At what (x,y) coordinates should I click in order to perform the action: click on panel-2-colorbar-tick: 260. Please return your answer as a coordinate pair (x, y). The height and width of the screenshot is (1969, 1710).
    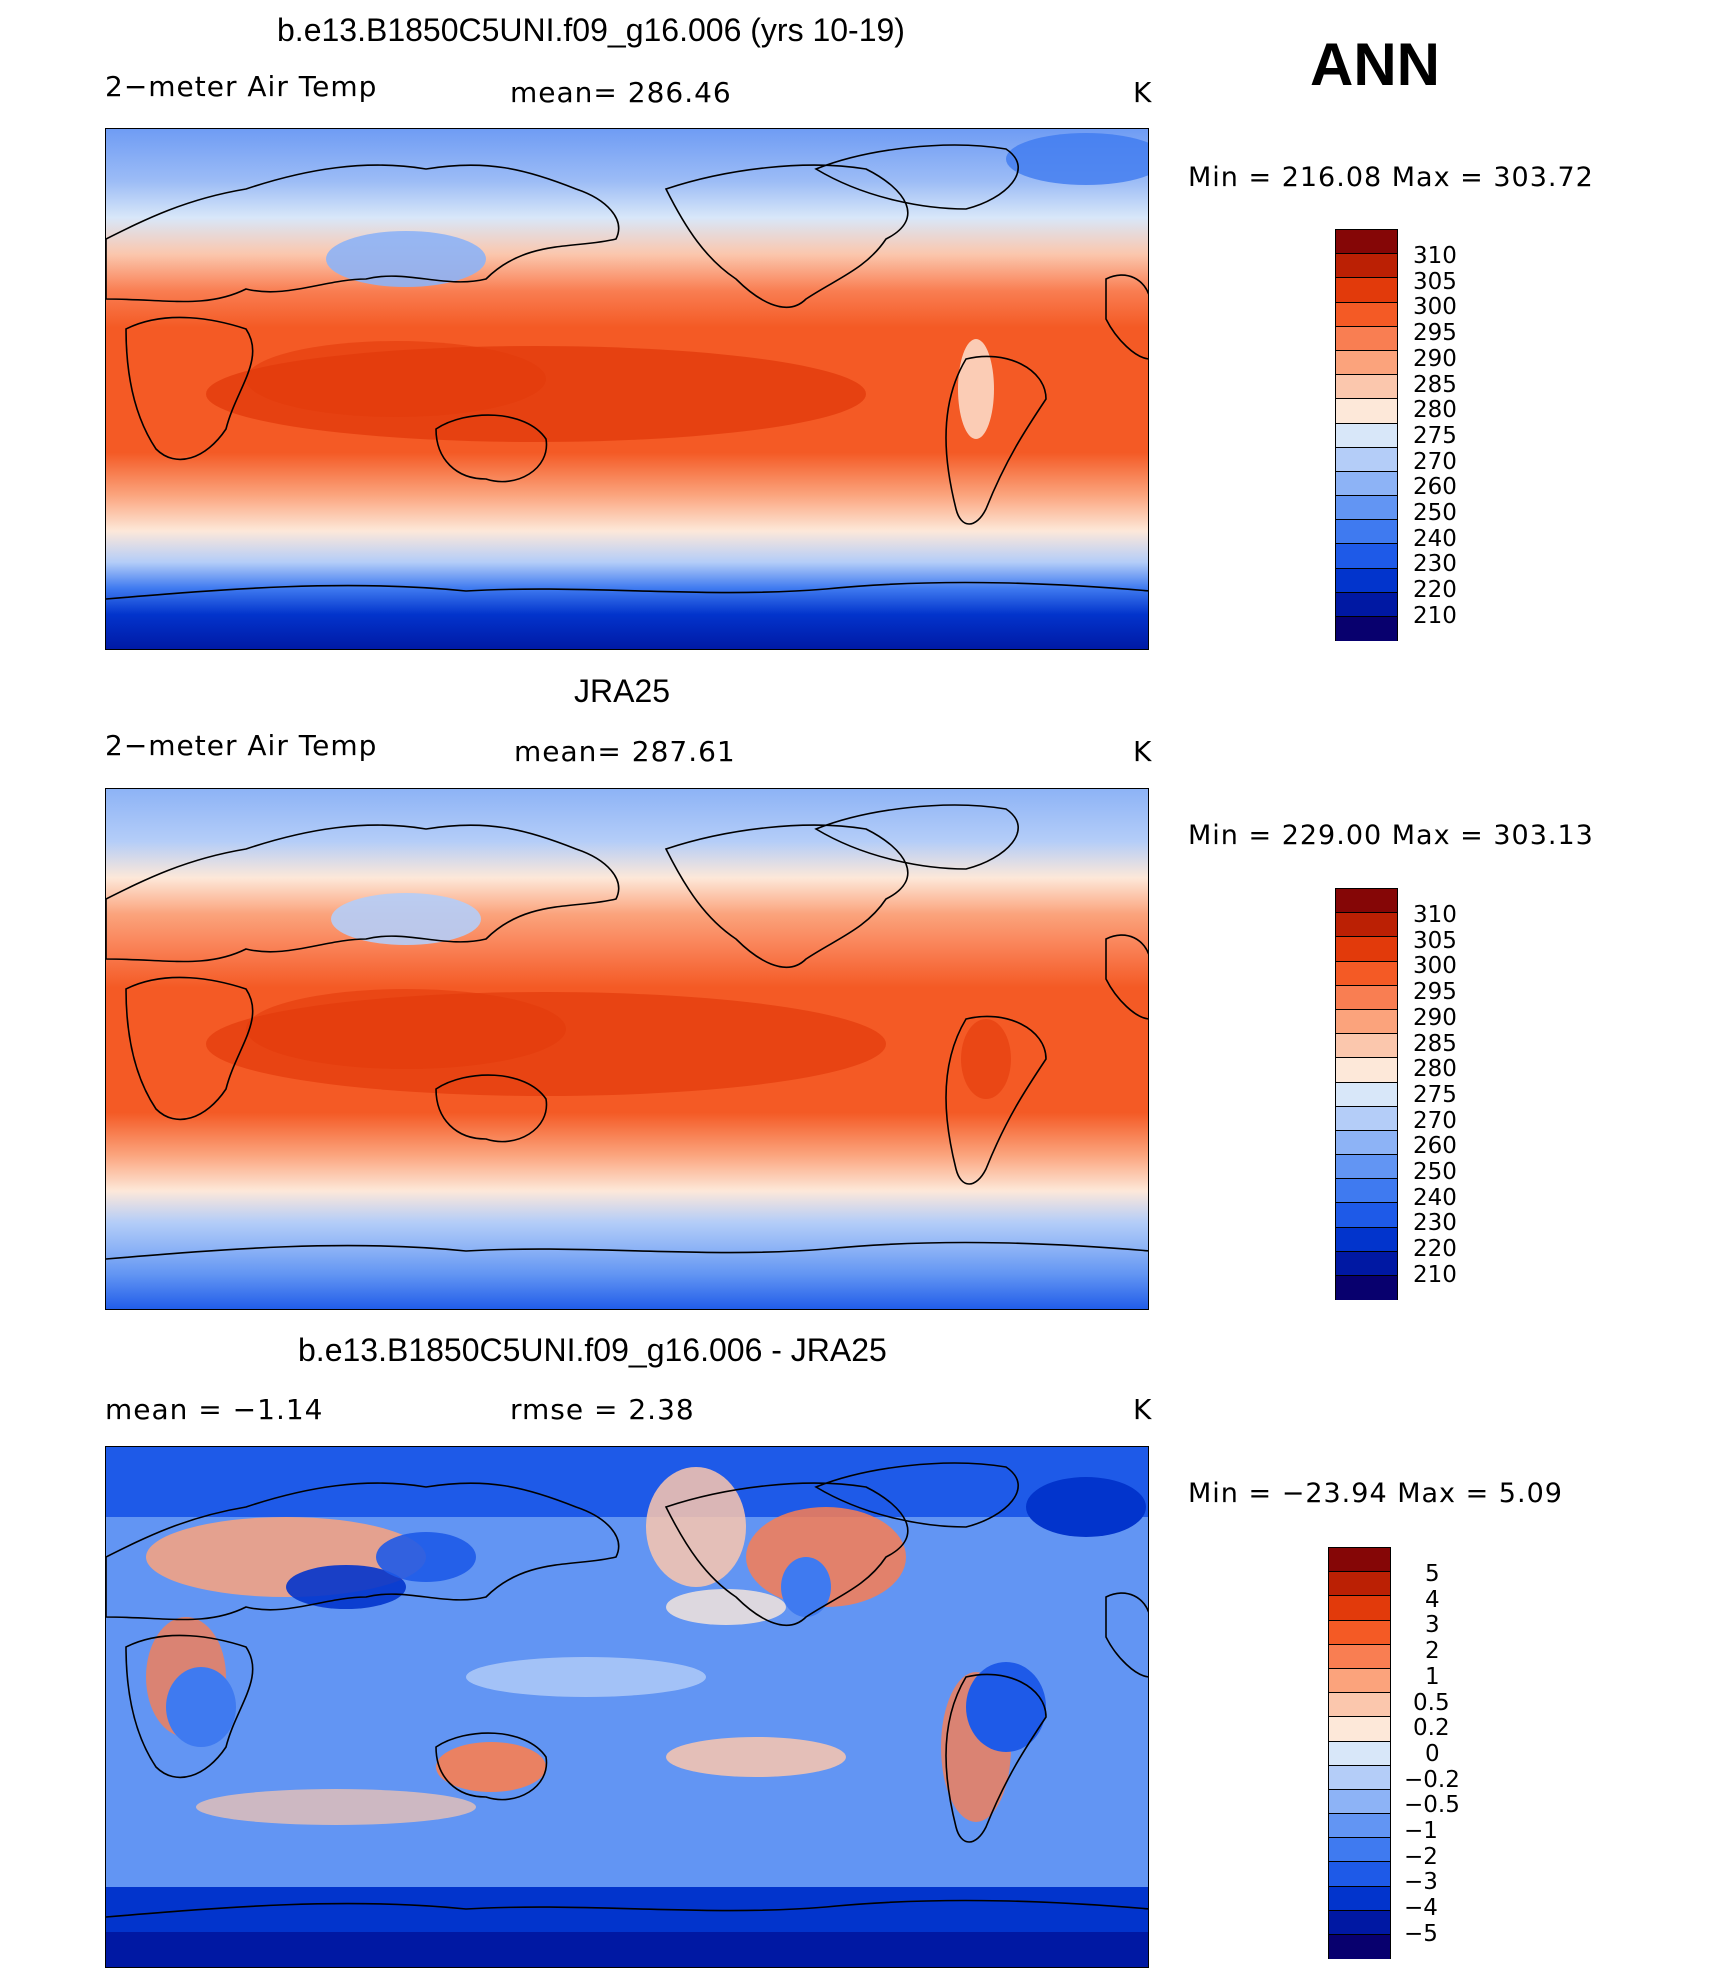
    Looking at the image, I should click on (1435, 1146).